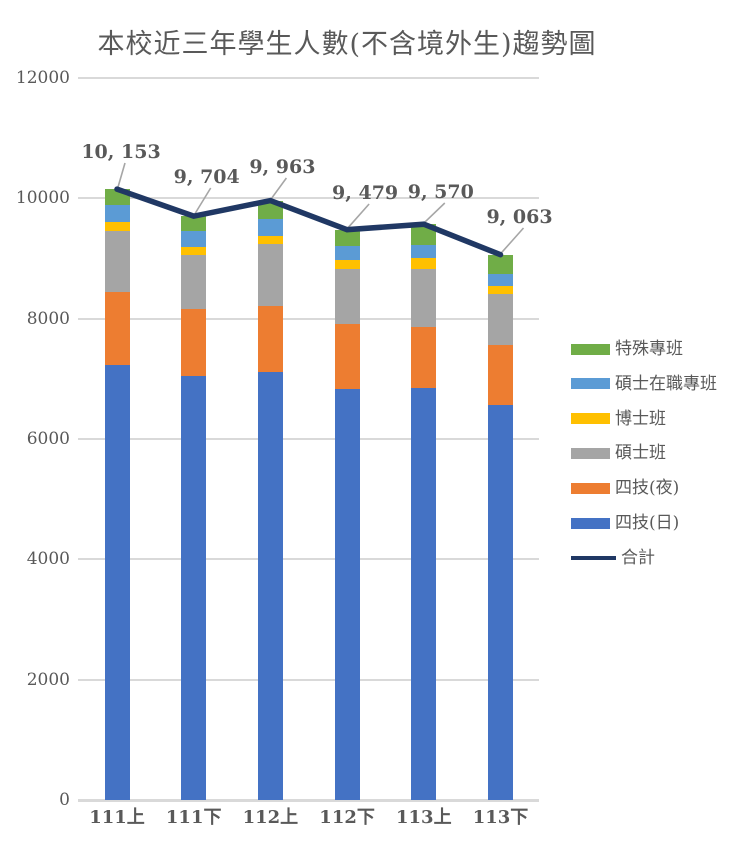 This screenshot has width=750, height=850. What do you see at coordinates (647, 523) in the screenshot?
I see `legend-label: 四技(日)` at bounding box center [647, 523].